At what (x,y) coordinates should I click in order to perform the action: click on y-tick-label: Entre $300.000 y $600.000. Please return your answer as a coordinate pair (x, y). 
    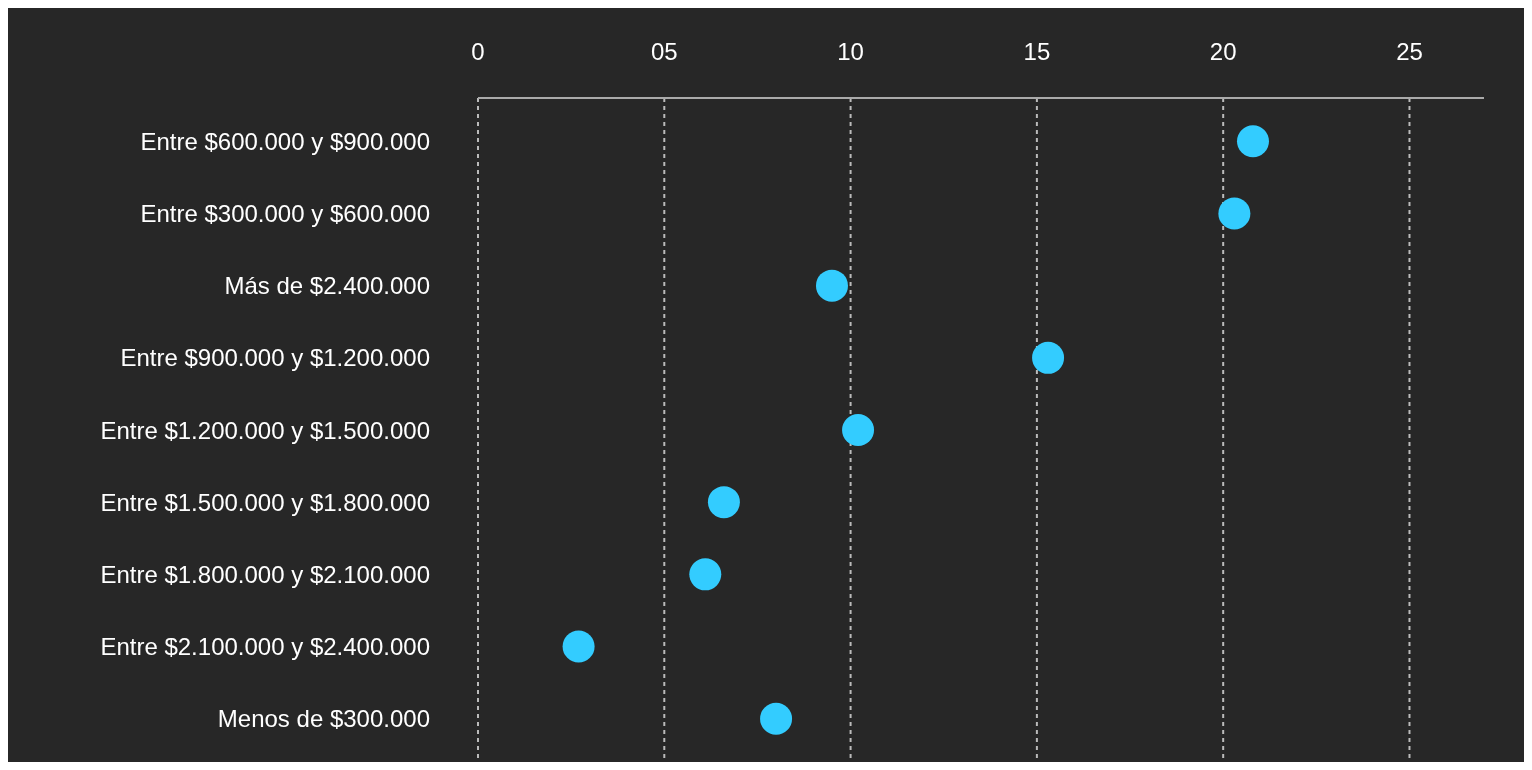
    Looking at the image, I should click on (285, 213).